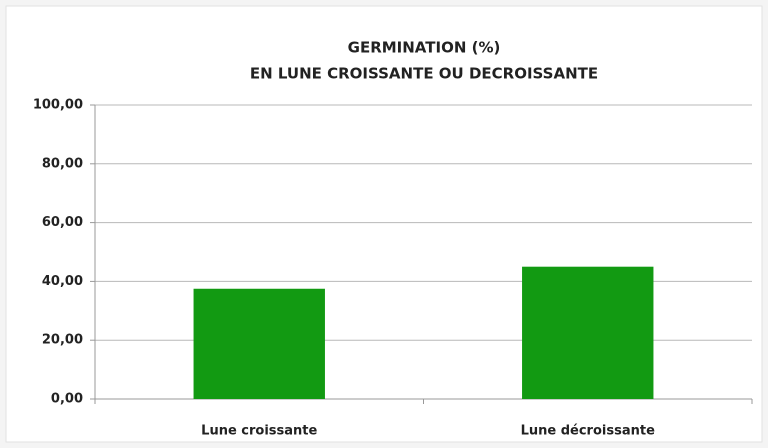  Describe the element at coordinates (62, 222) in the screenshot. I see `y-tick-label: 60,00` at that location.